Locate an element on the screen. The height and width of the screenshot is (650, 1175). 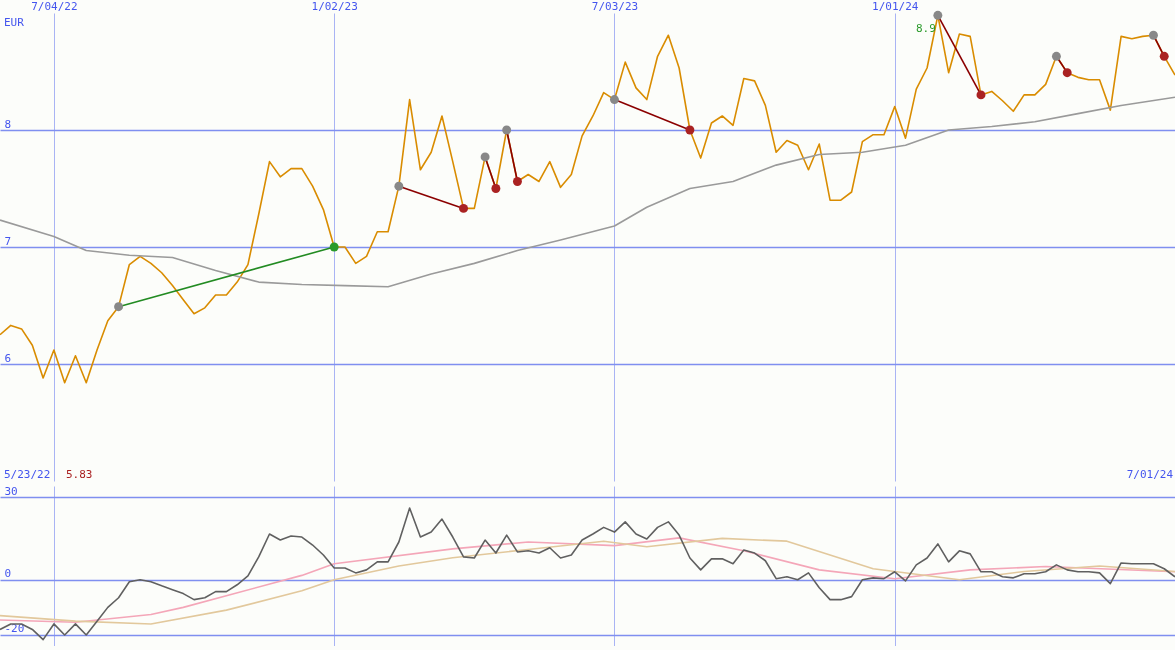
y-tick-label: 8 is located at coordinates (8, 124).